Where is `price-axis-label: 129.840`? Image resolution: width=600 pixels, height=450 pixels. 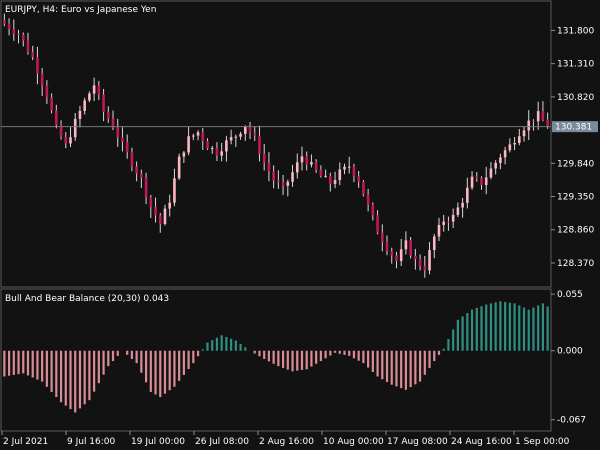 price-axis-label: 129.840 is located at coordinates (575, 164).